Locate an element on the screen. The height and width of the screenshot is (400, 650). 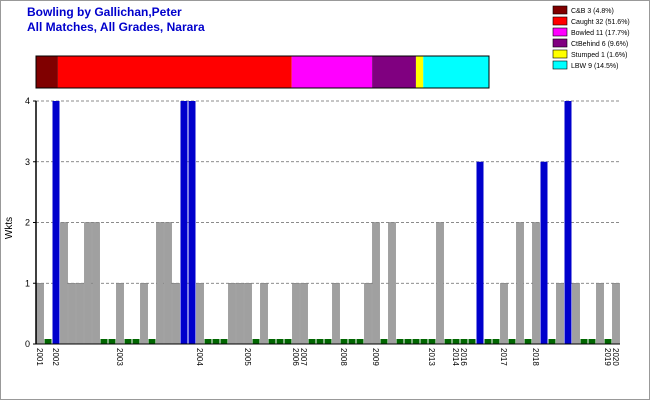
y-tick-label: 3 is located at coordinates (27, 162).